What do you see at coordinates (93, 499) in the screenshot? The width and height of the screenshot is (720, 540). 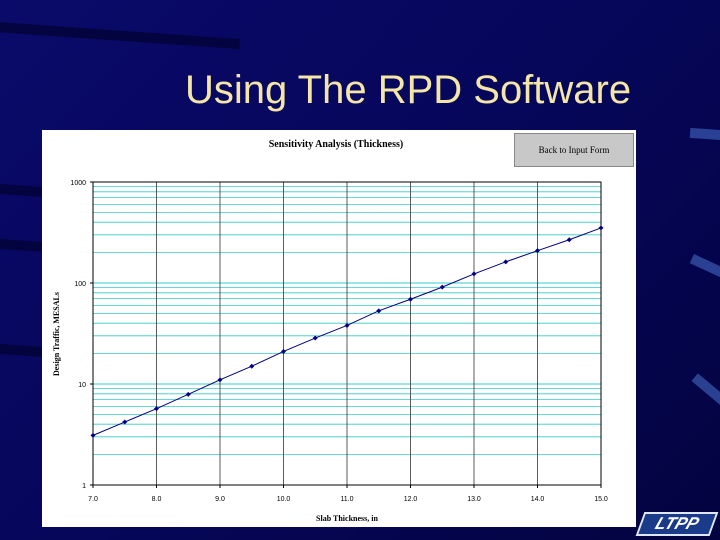 I see `x-tick-label: 7.0` at bounding box center [93, 499].